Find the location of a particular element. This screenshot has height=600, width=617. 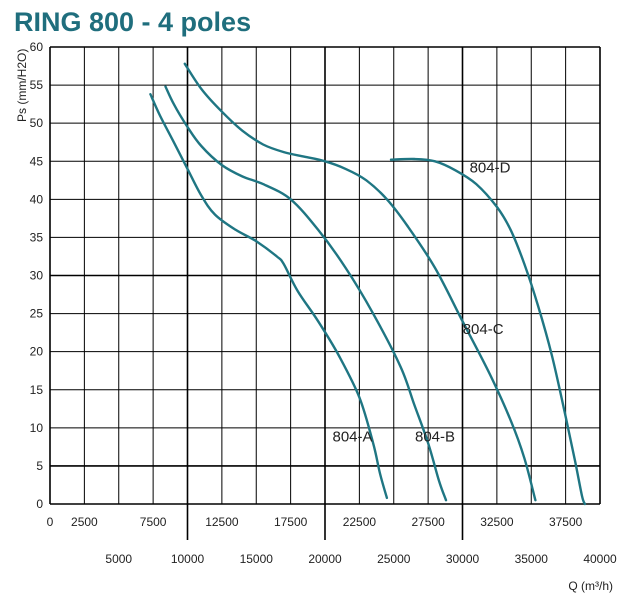

x-tick-label-top: 22500 is located at coordinates (360, 522).